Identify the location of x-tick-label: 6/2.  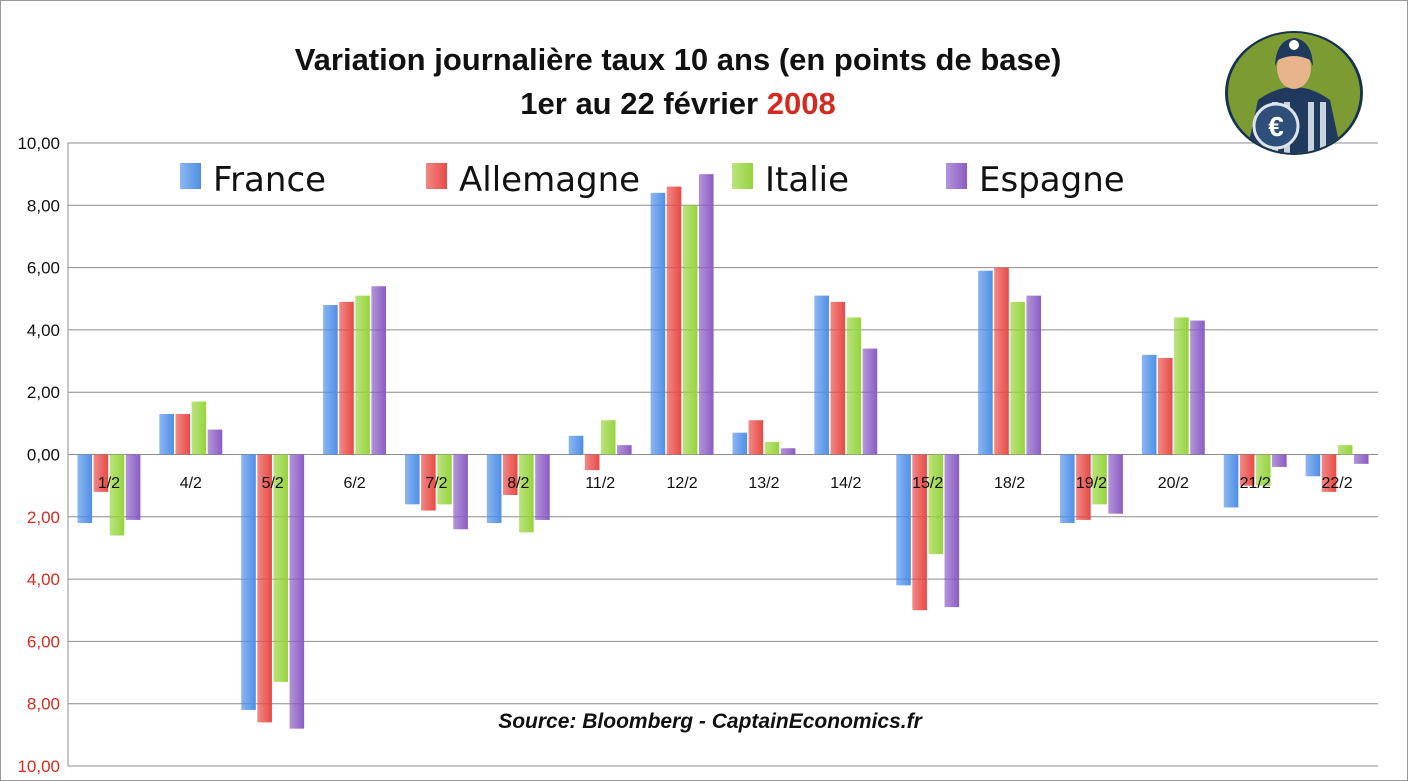
(354, 483).